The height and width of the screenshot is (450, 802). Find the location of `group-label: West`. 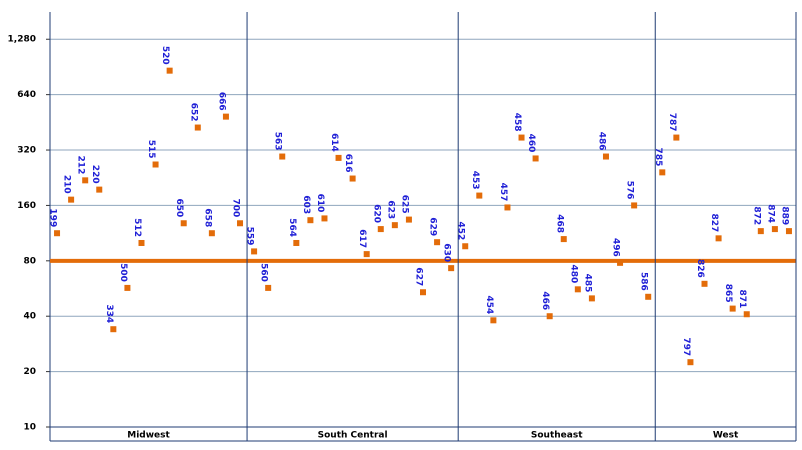

group-label: West is located at coordinates (726, 436).